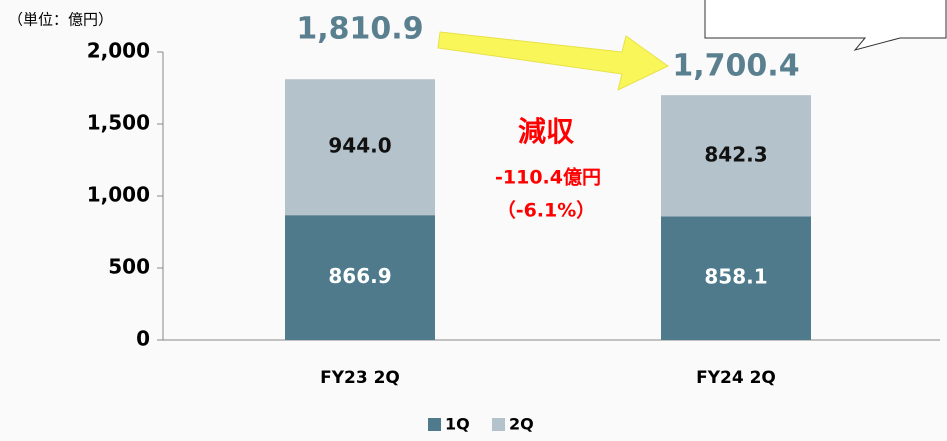  I want to click on legend-label: 2Q, so click(521, 424).